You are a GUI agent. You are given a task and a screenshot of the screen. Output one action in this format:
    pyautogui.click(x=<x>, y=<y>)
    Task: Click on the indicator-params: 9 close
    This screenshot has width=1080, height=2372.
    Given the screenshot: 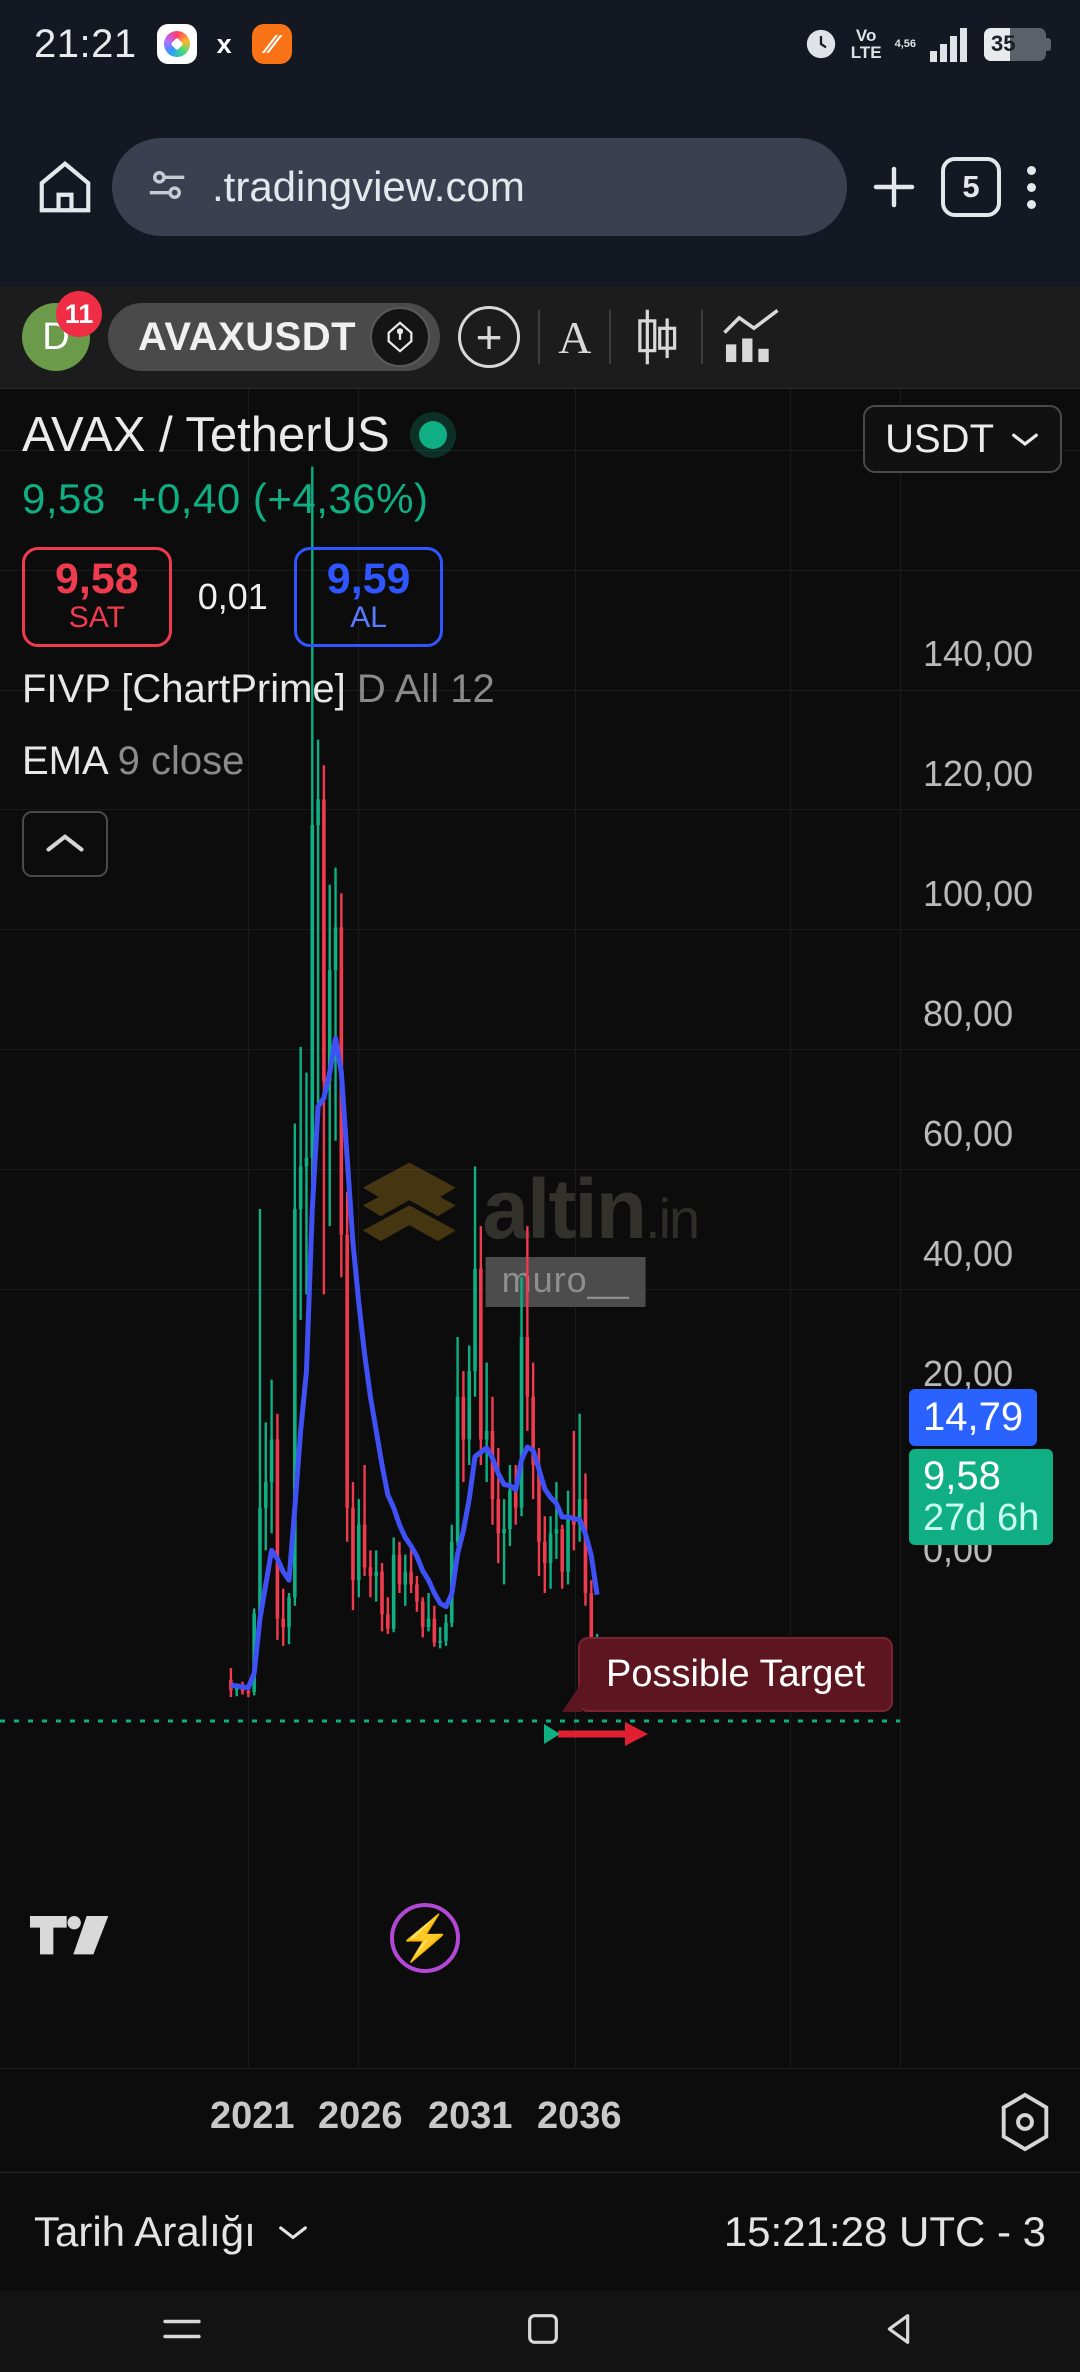 What is the action you would take?
    pyautogui.click(x=181, y=761)
    